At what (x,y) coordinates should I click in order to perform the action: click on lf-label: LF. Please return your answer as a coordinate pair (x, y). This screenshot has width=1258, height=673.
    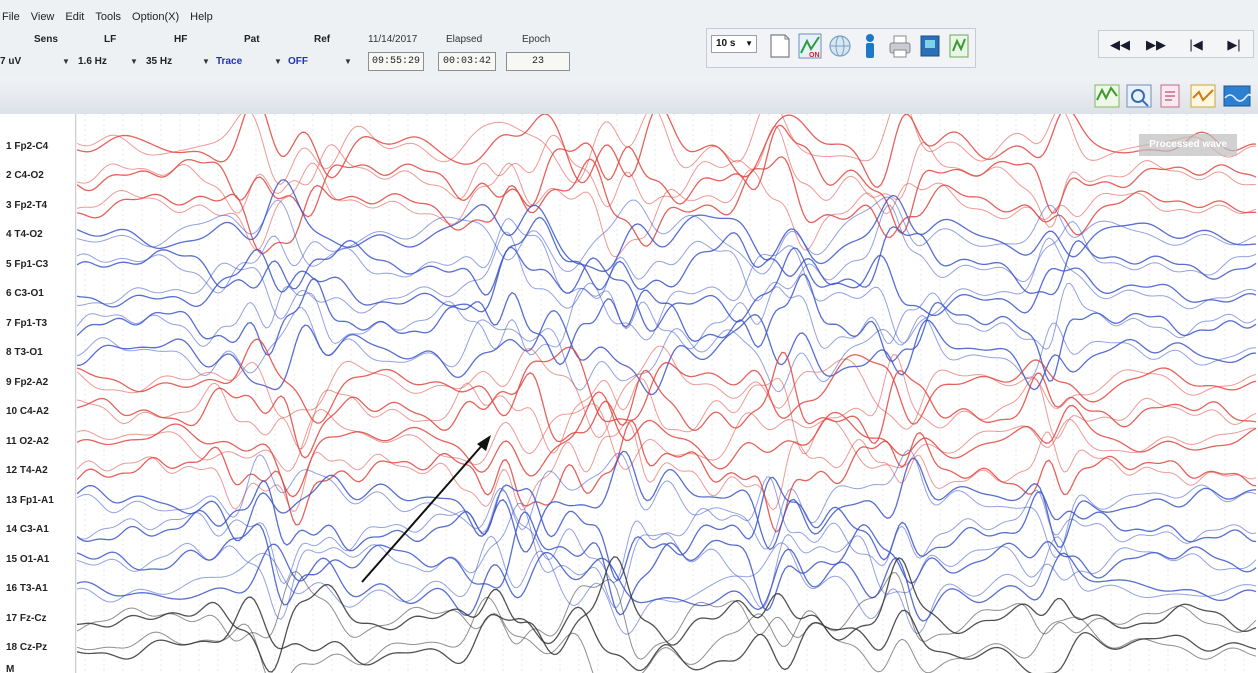
    Looking at the image, I should click on (110, 39).